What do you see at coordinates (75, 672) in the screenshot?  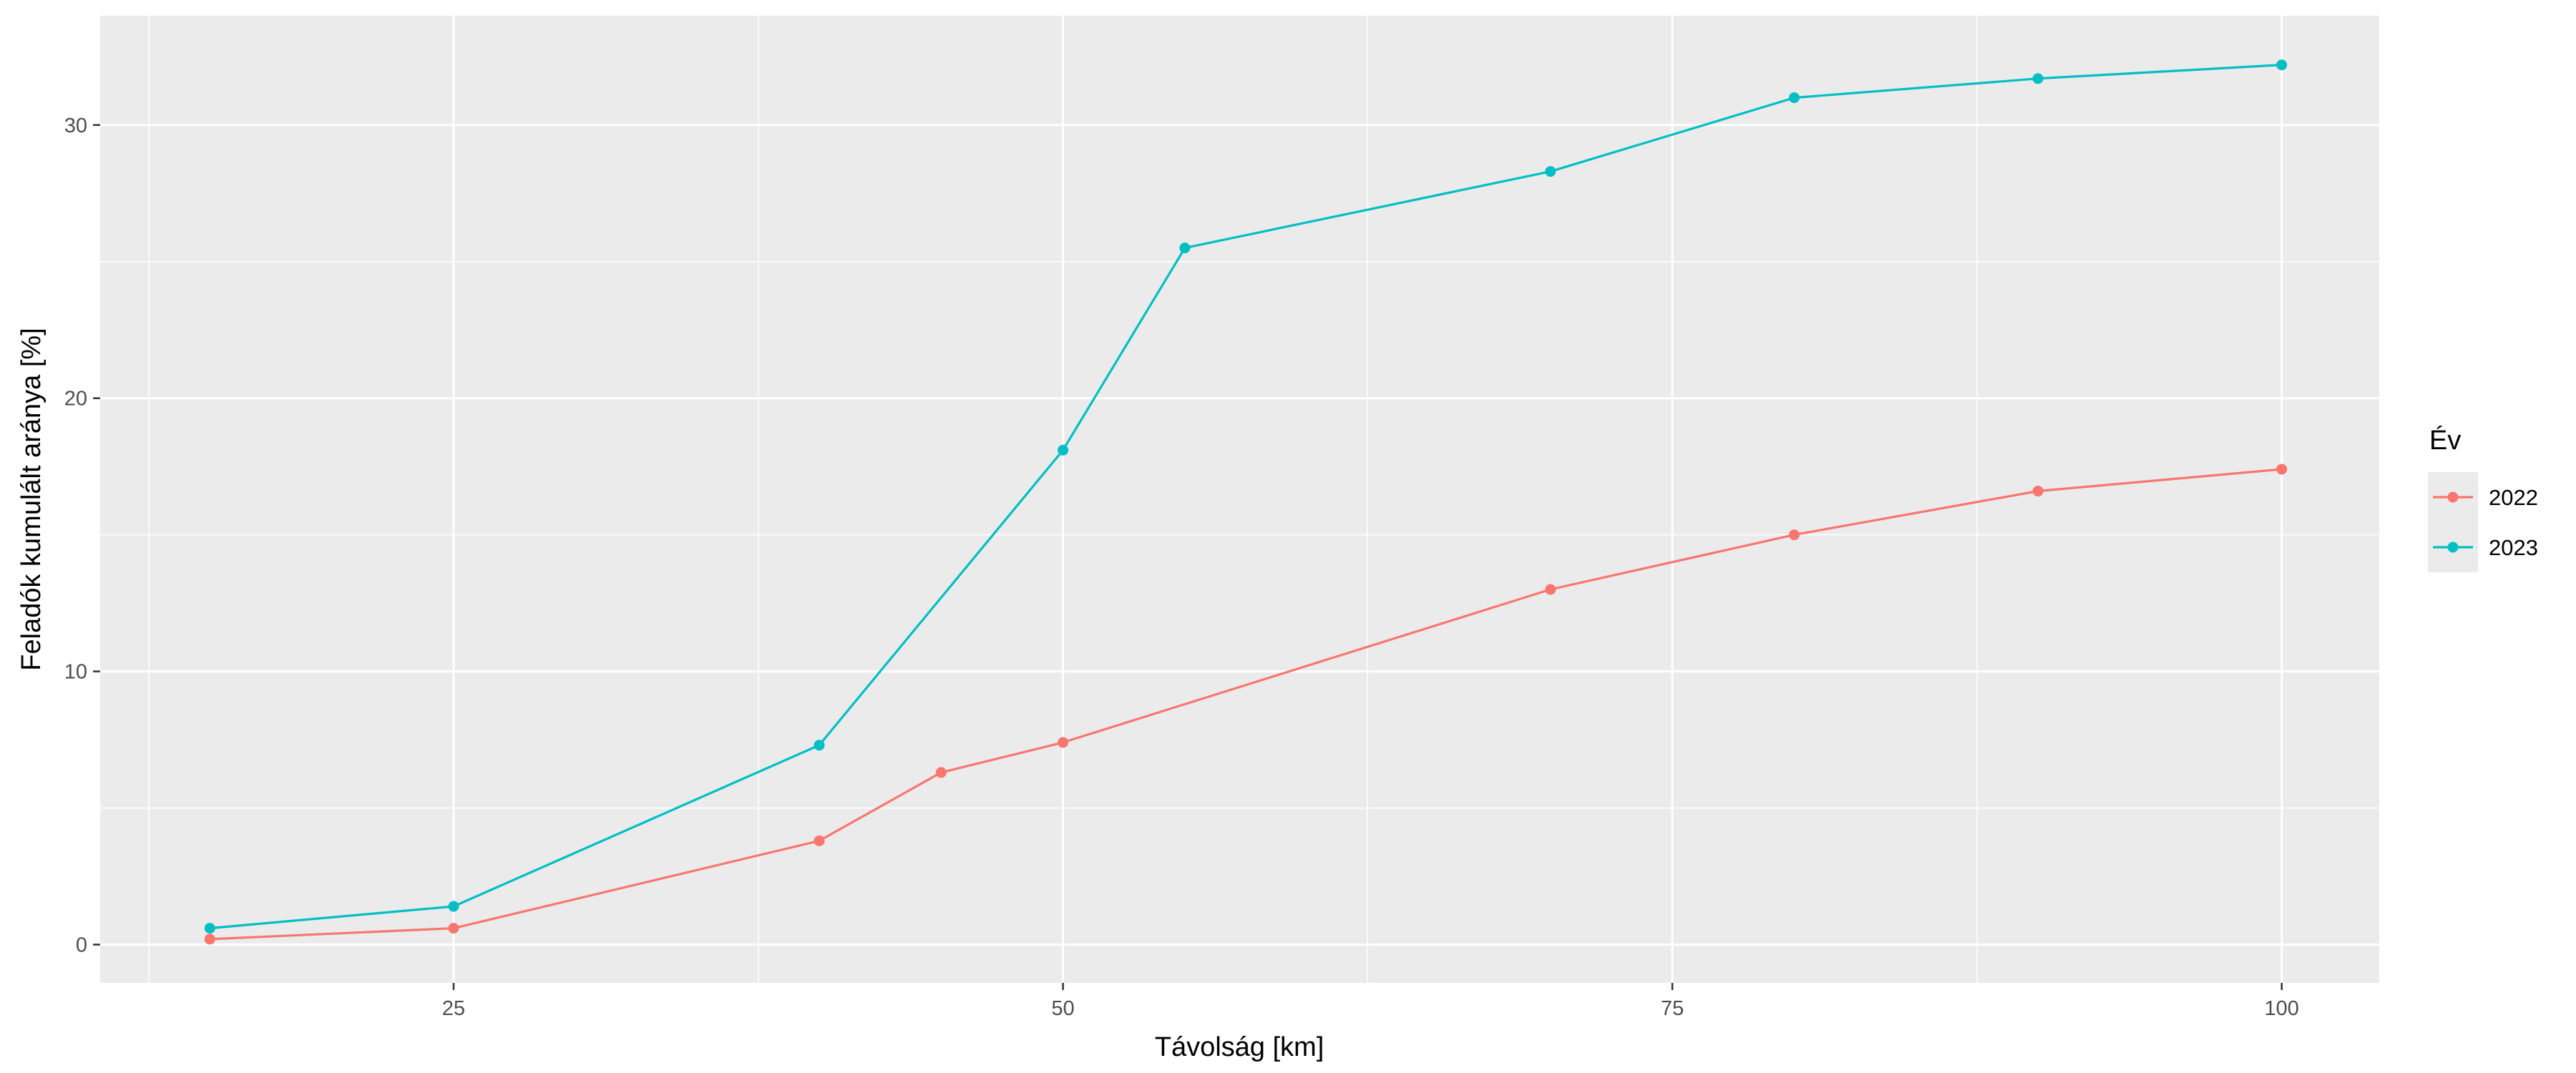 I see `y-tick-label: 10` at bounding box center [75, 672].